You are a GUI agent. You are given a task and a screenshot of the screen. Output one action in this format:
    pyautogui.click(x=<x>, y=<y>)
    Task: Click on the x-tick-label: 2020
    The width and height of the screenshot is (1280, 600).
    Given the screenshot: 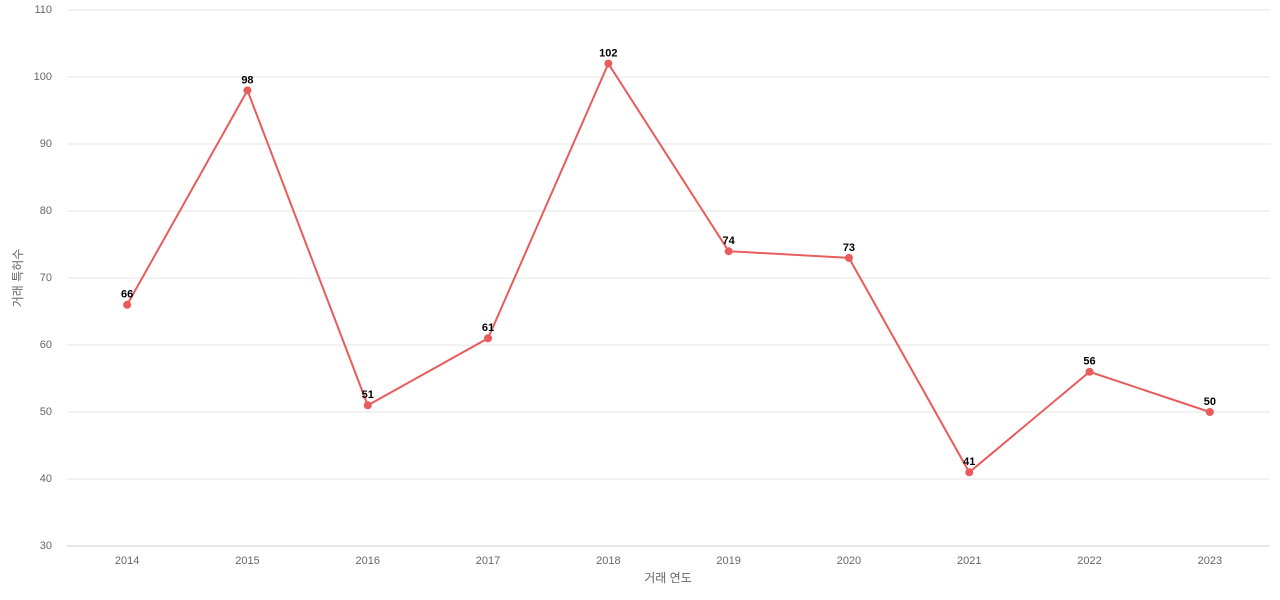 What is the action you would take?
    pyautogui.click(x=849, y=561)
    